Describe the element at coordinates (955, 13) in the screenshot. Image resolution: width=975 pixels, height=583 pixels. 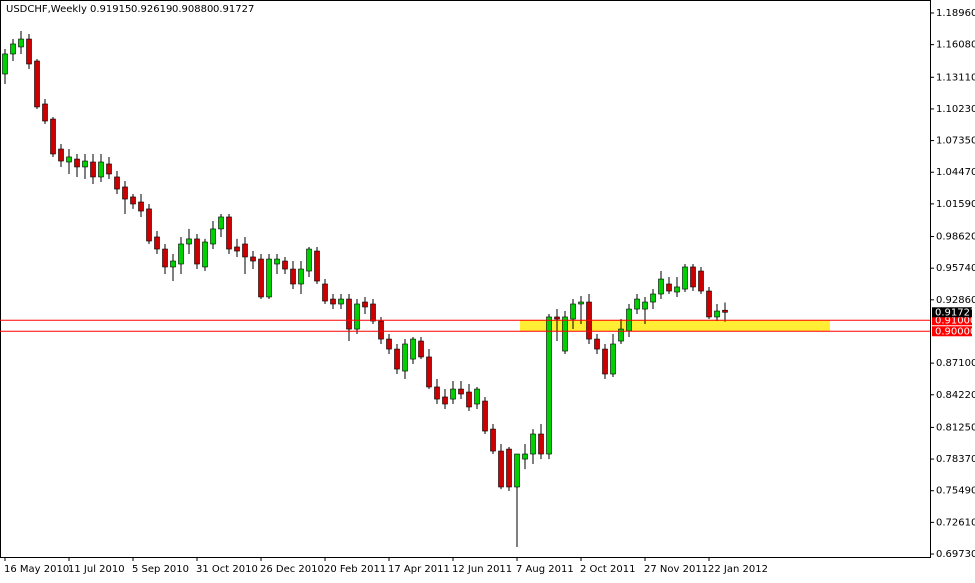
I see `y-tick-label: 1.18960` at that location.